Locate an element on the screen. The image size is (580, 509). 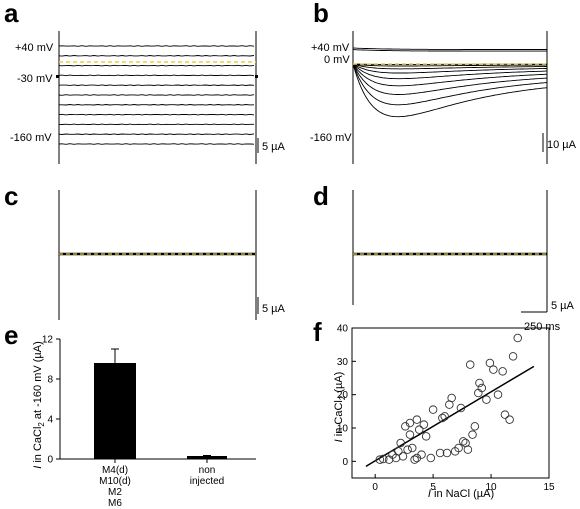
panel-c-scale-label: 5 µA is located at coordinates (274, 309).